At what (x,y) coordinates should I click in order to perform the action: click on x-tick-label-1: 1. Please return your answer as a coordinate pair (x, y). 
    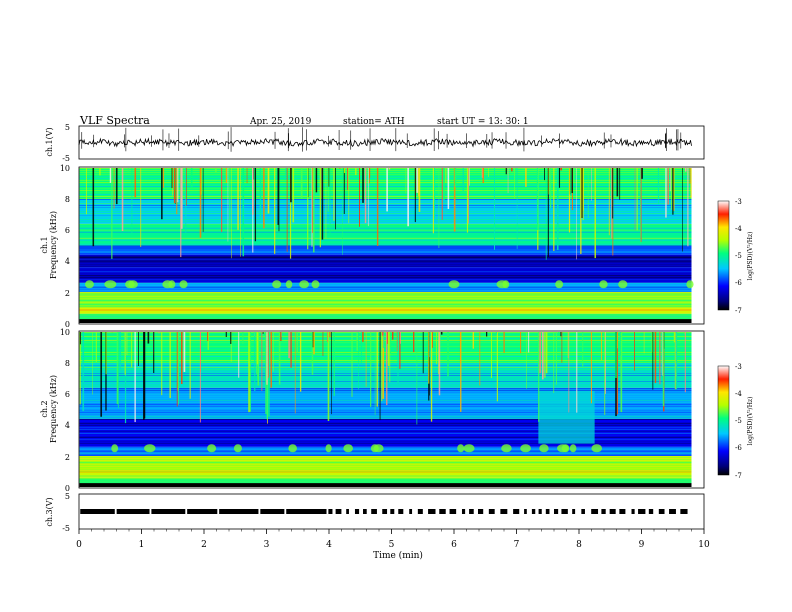
    Looking at the image, I should click on (142, 545).